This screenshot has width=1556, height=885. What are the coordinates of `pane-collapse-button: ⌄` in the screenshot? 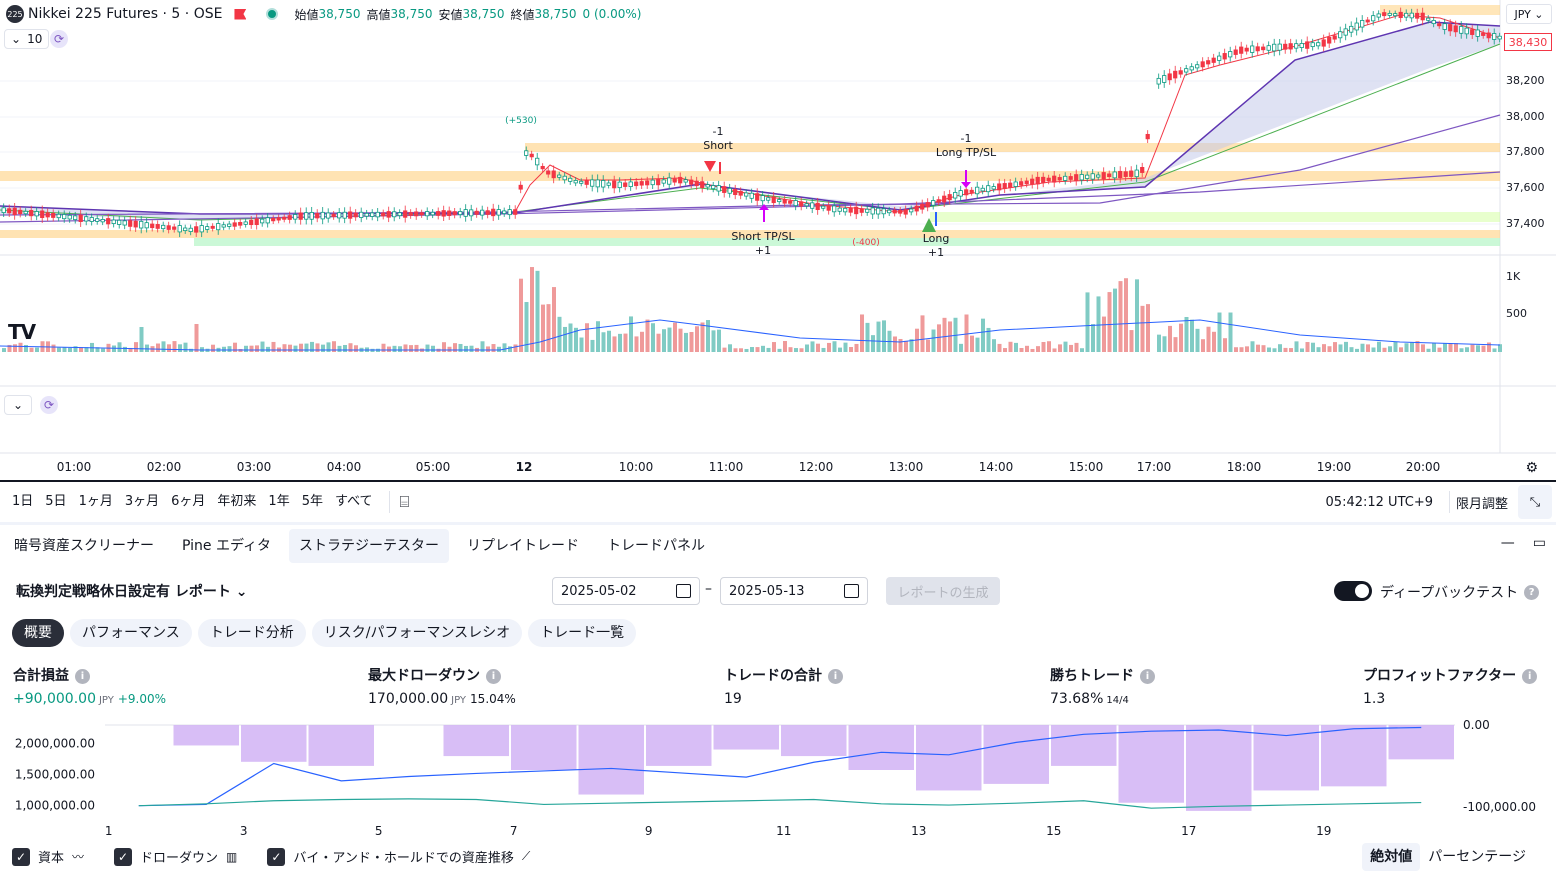 It's located at (18, 405).